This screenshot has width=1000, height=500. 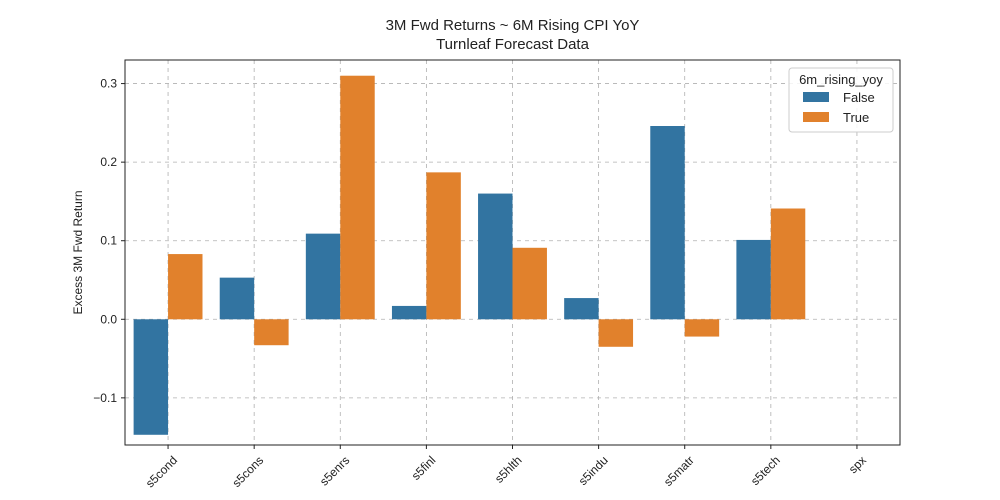 What do you see at coordinates (529, 283) in the screenshot?
I see `bar-true-s5hlth` at bounding box center [529, 283].